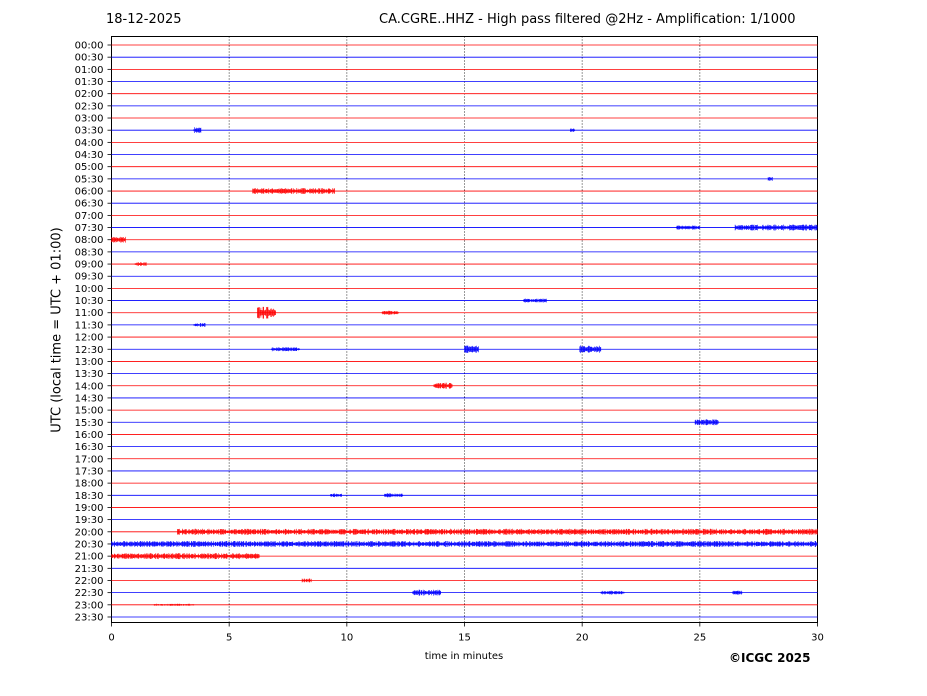 The image size is (927, 696). What do you see at coordinates (89, 484) in the screenshot?
I see `y-tick-label: 18:00` at bounding box center [89, 484].